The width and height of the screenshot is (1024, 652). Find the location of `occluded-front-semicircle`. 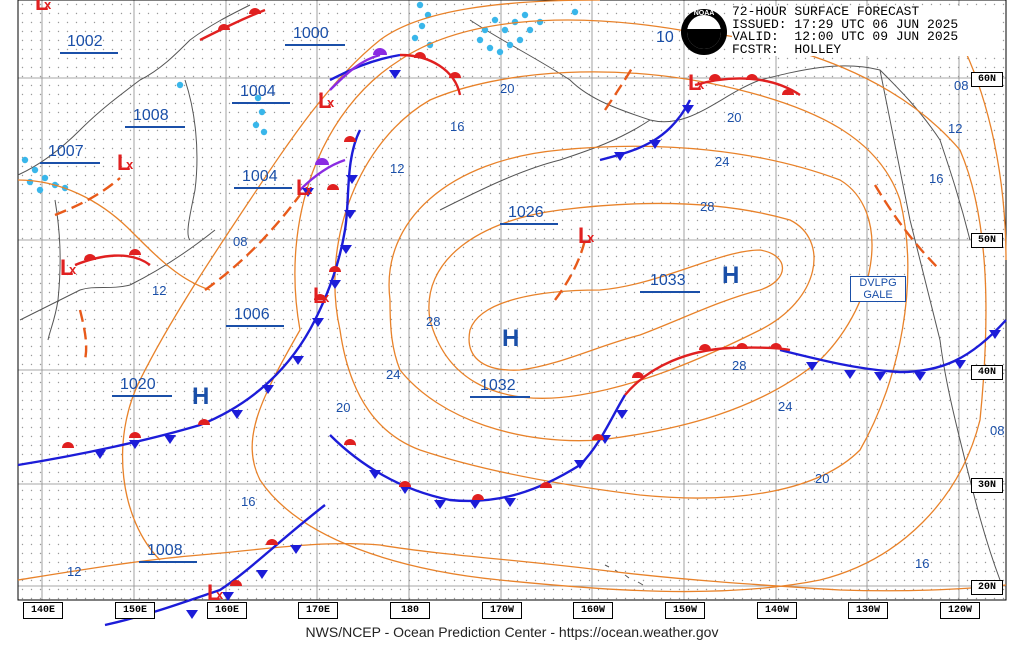

occluded-front-semicircle is located at coordinates (322, 161).